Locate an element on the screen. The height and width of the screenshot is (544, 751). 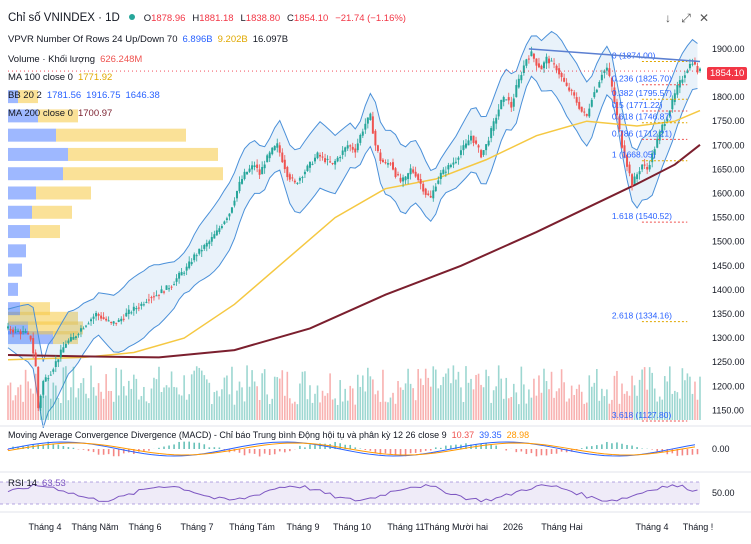
rsi-name: RSI 14 is located at coordinates (23, 483).